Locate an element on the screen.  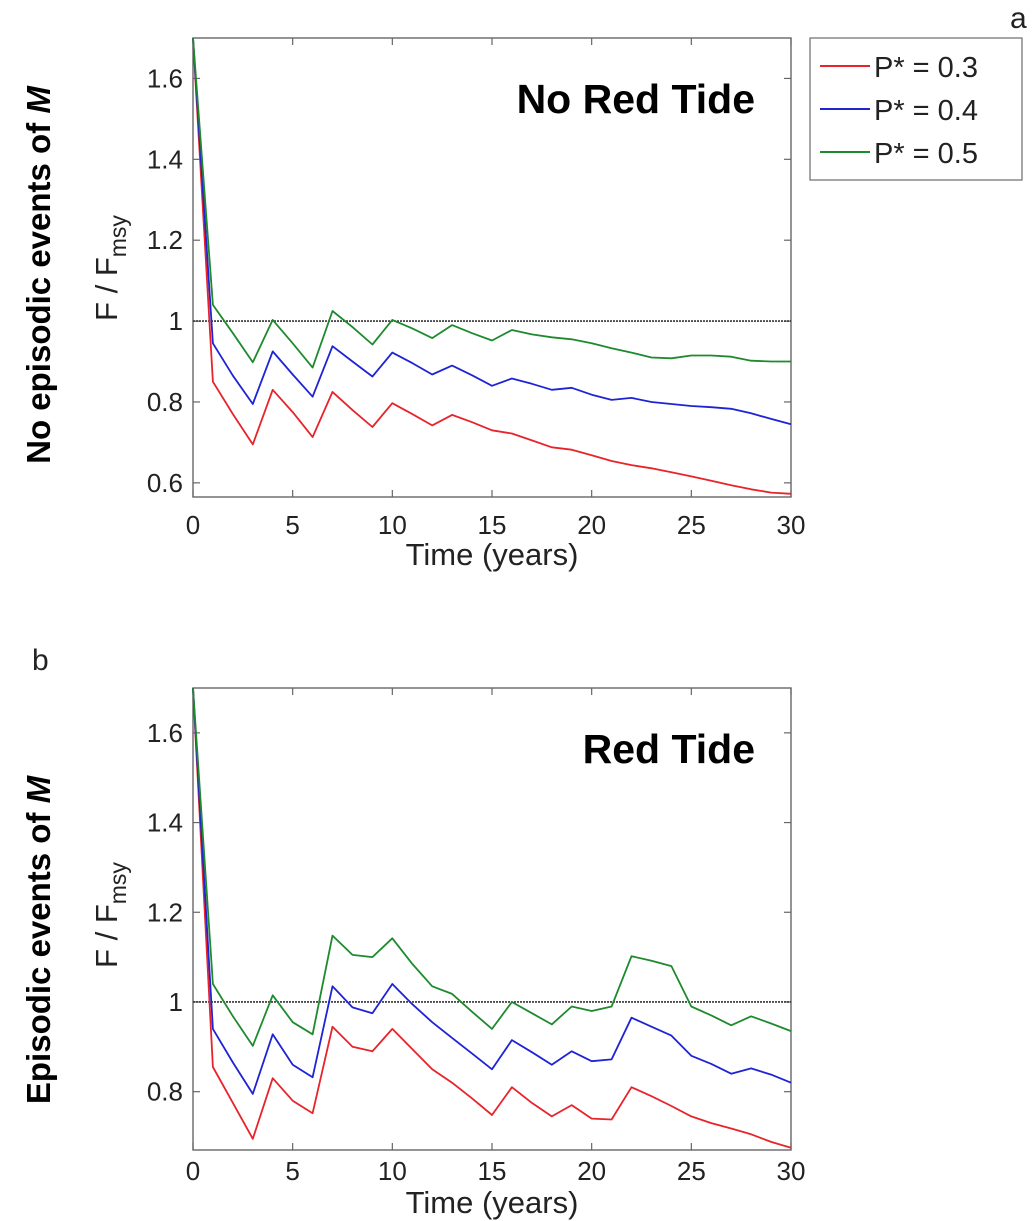
legend-label-3: P* = 0.5 is located at coordinates (926, 154).